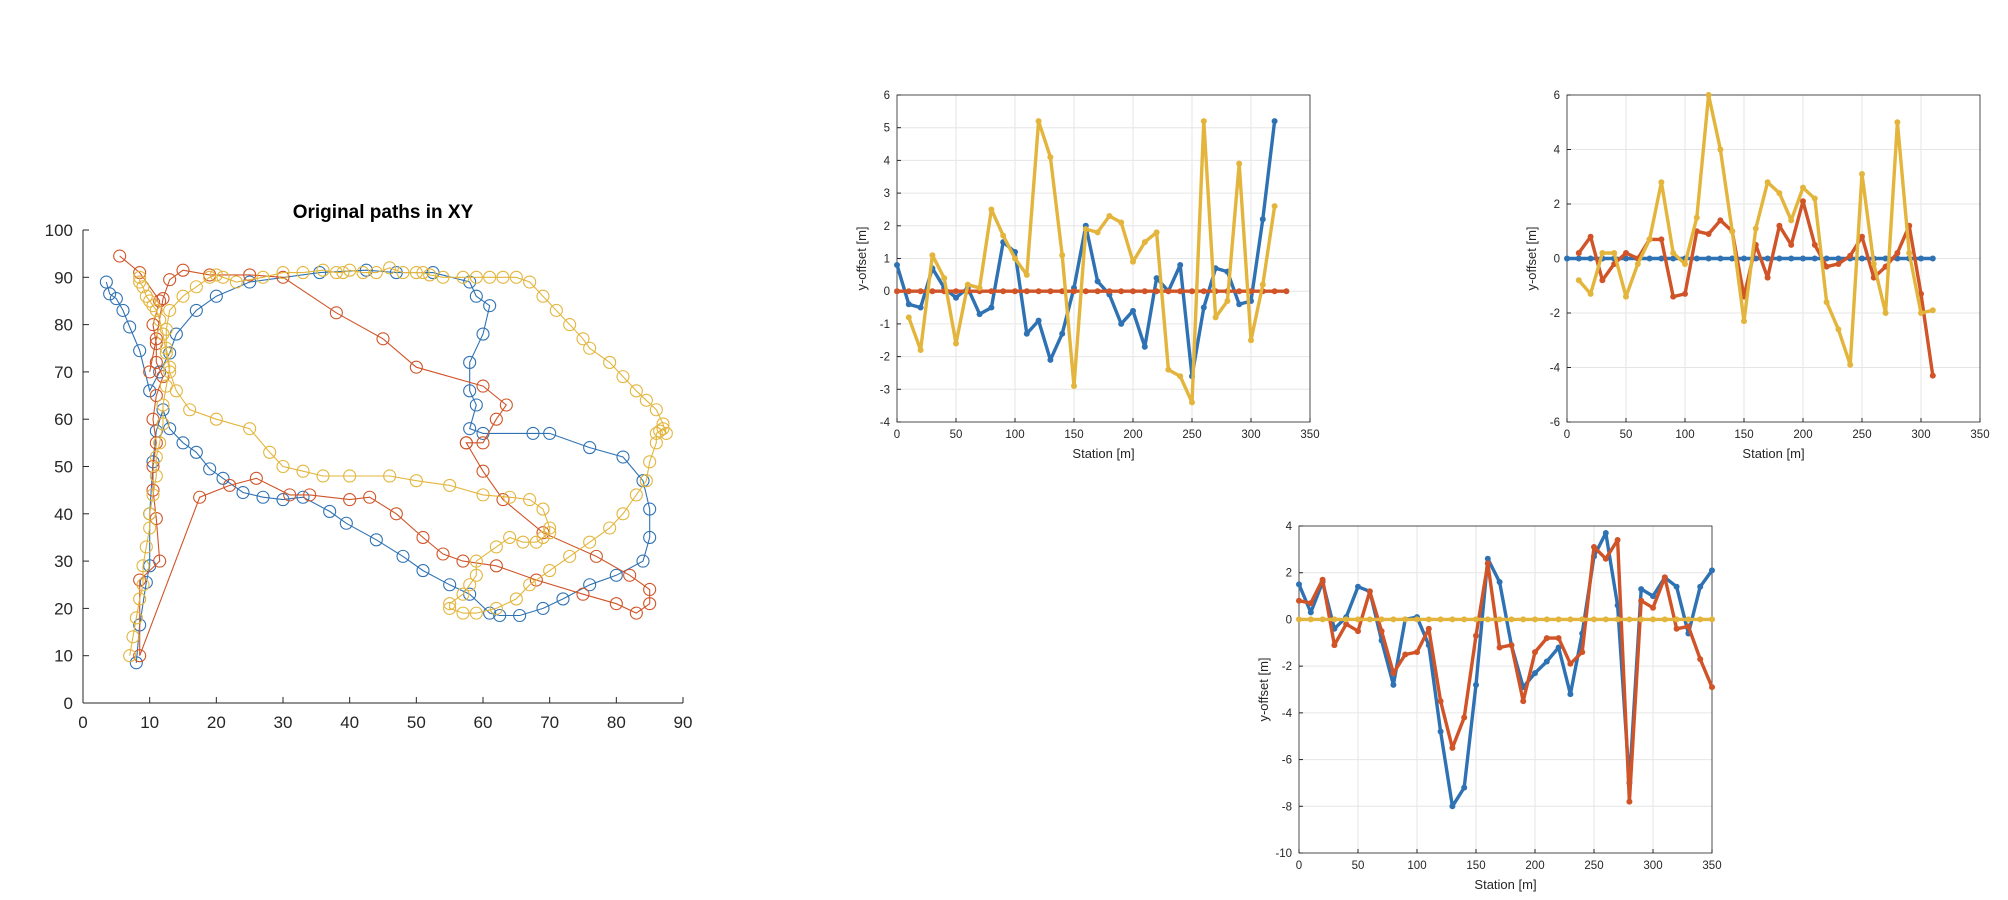 This screenshot has width=2008, height=900. Describe the element at coordinates (63, 372) in the screenshot. I see `y-tick-label: 70` at that location.